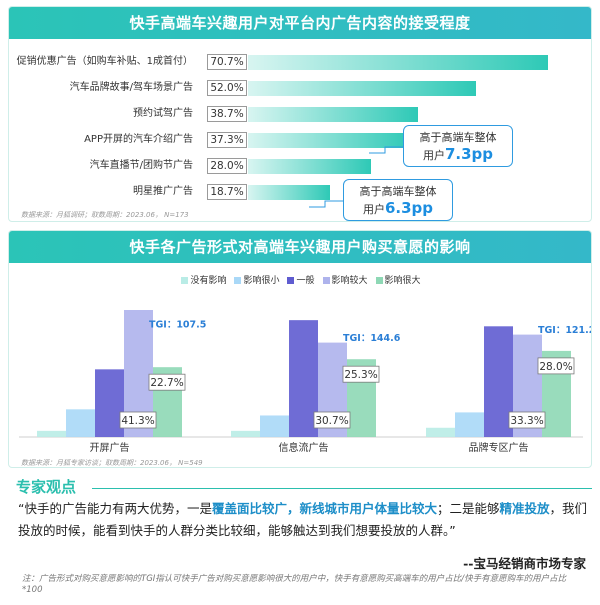 This screenshot has width=600, height=605. I want to click on quote-highlight-1: 覆盖面比较广，新线城市用户体量比较大, so click(324, 508).